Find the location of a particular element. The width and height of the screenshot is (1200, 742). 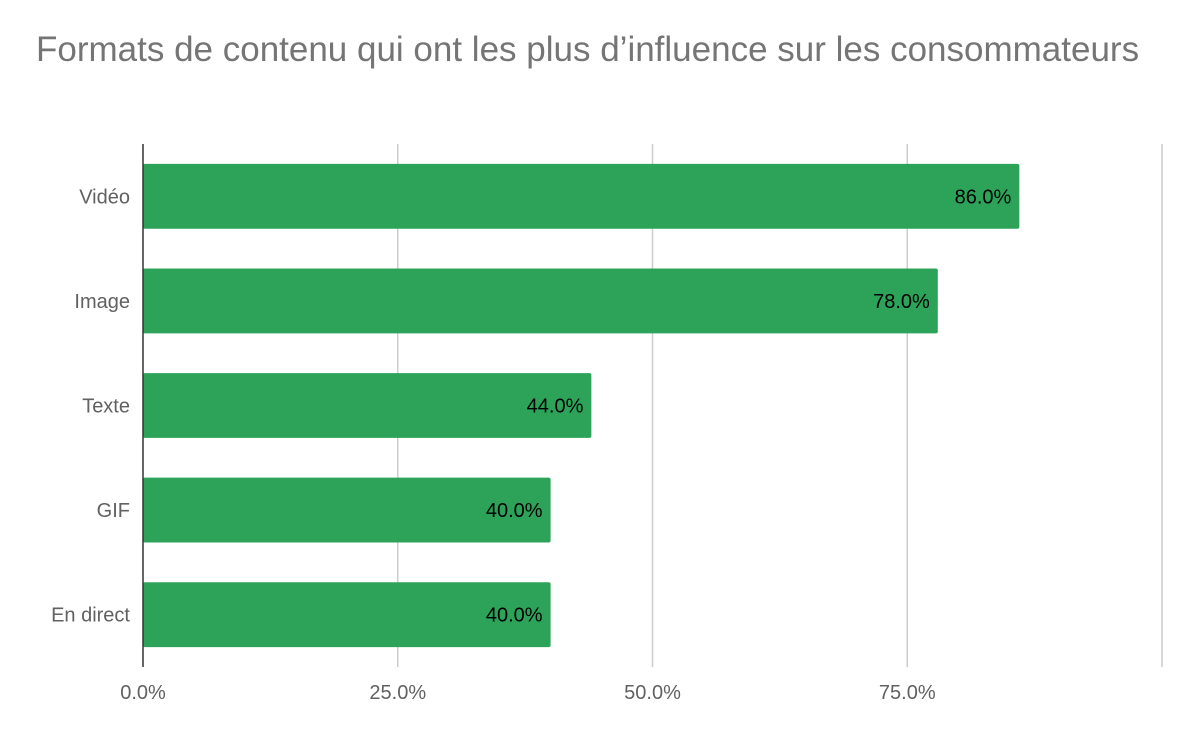

value-label: 44.0% is located at coordinates (555, 407).